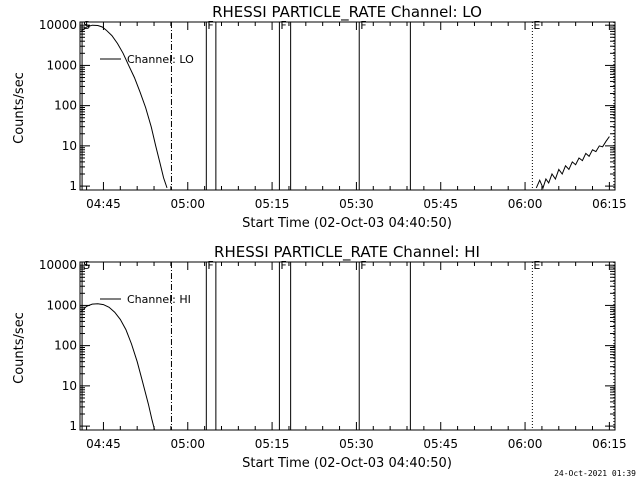 Image resolution: width=640 pixels, height=480 pixels. Describe the element at coordinates (347, 12) in the screenshot. I see `chart-title-lo: RHESSI PARTICLE_RATE Channel: LO` at that location.